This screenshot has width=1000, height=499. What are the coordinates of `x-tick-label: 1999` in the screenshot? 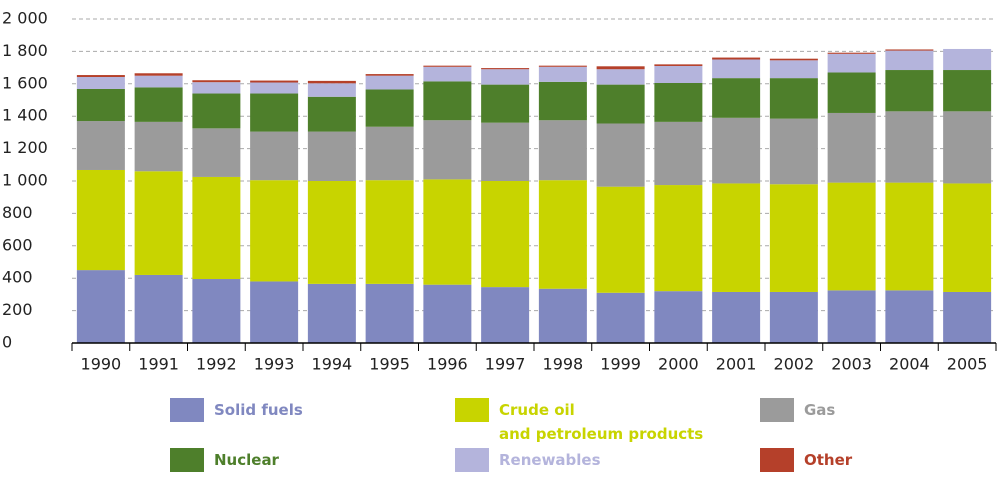 It's located at (620, 364).